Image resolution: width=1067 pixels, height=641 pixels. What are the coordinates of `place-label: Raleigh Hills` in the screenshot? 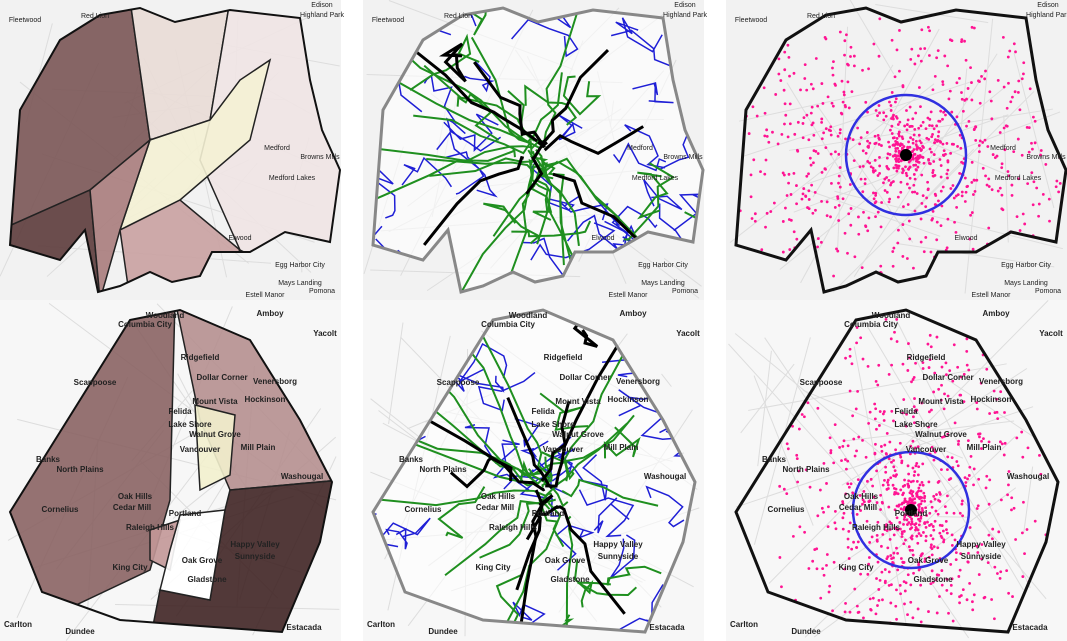 It's located at (513, 527).